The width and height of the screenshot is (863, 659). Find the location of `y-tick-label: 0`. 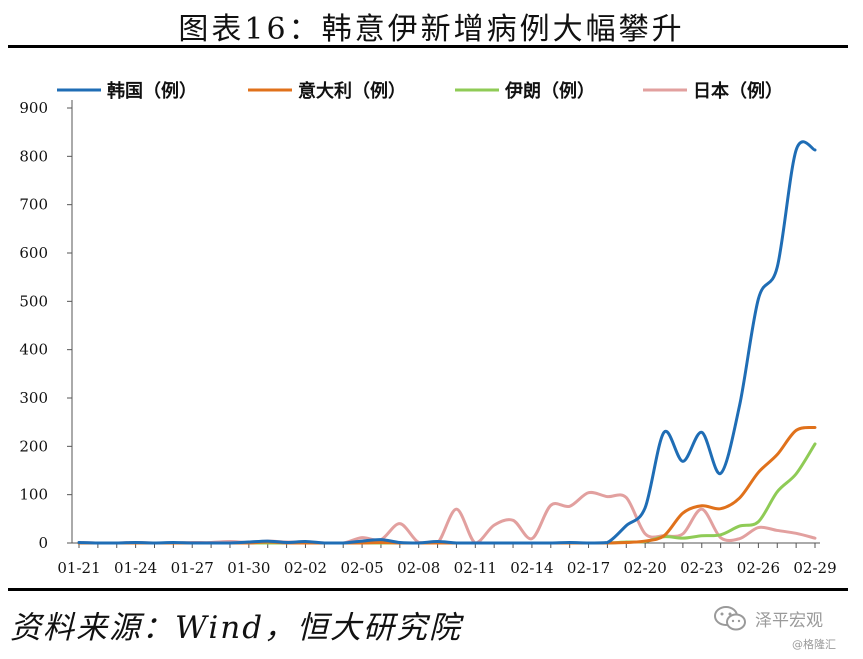

y-tick-label: 0 is located at coordinates (43, 543).